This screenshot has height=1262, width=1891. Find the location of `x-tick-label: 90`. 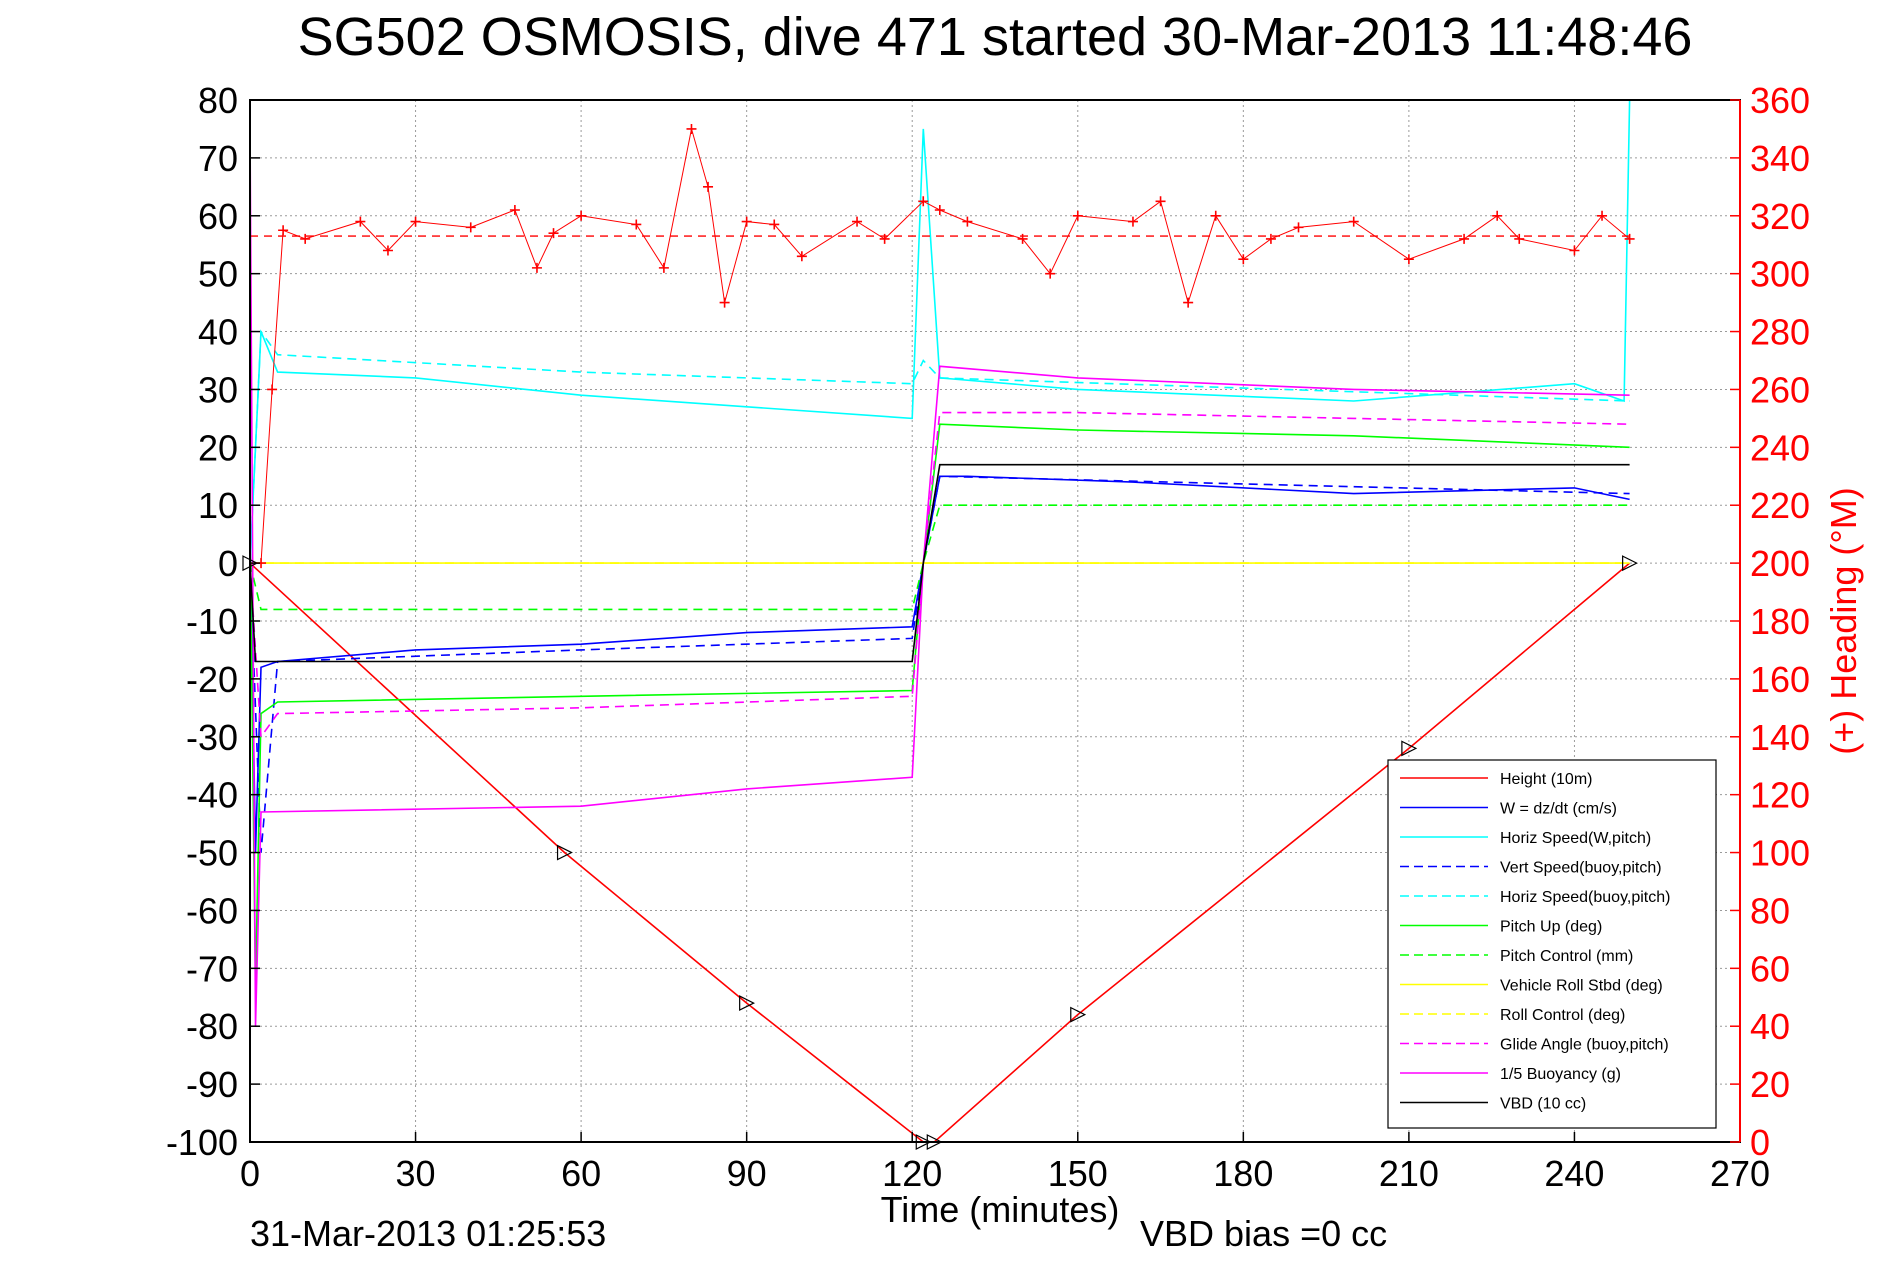

x-tick-label: 90 is located at coordinates (747, 1173).